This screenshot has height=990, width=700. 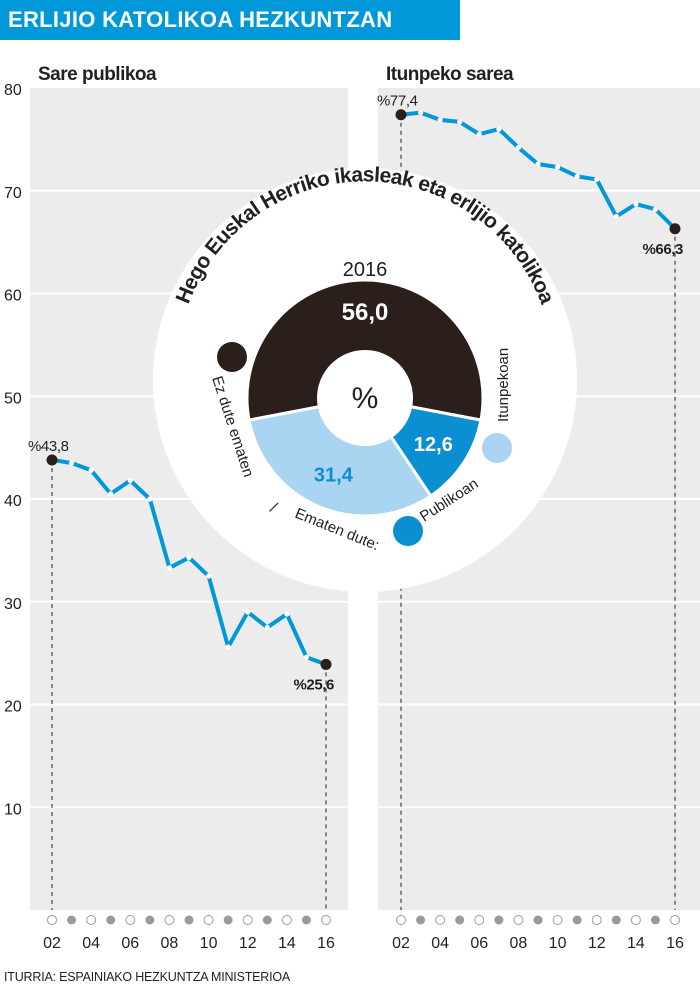 I want to click on pie-value-label: 31,4, so click(x=334, y=476).